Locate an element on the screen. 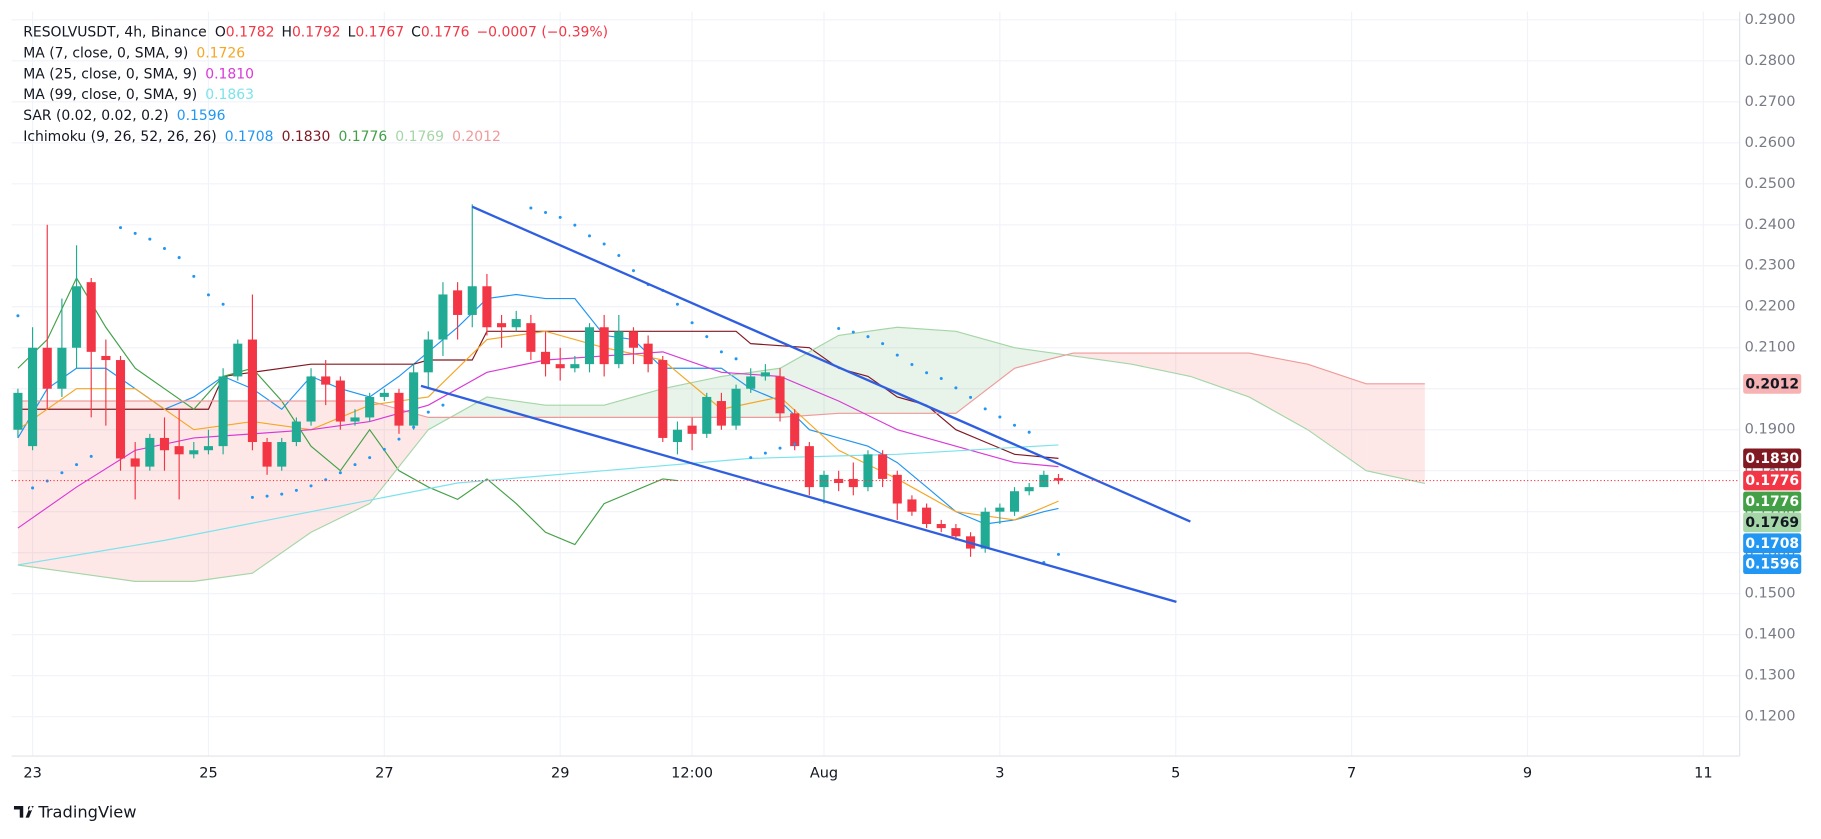 Image resolution: width=1821 pixels, height=839 pixels. legend-text: H is located at coordinates (286, 33).